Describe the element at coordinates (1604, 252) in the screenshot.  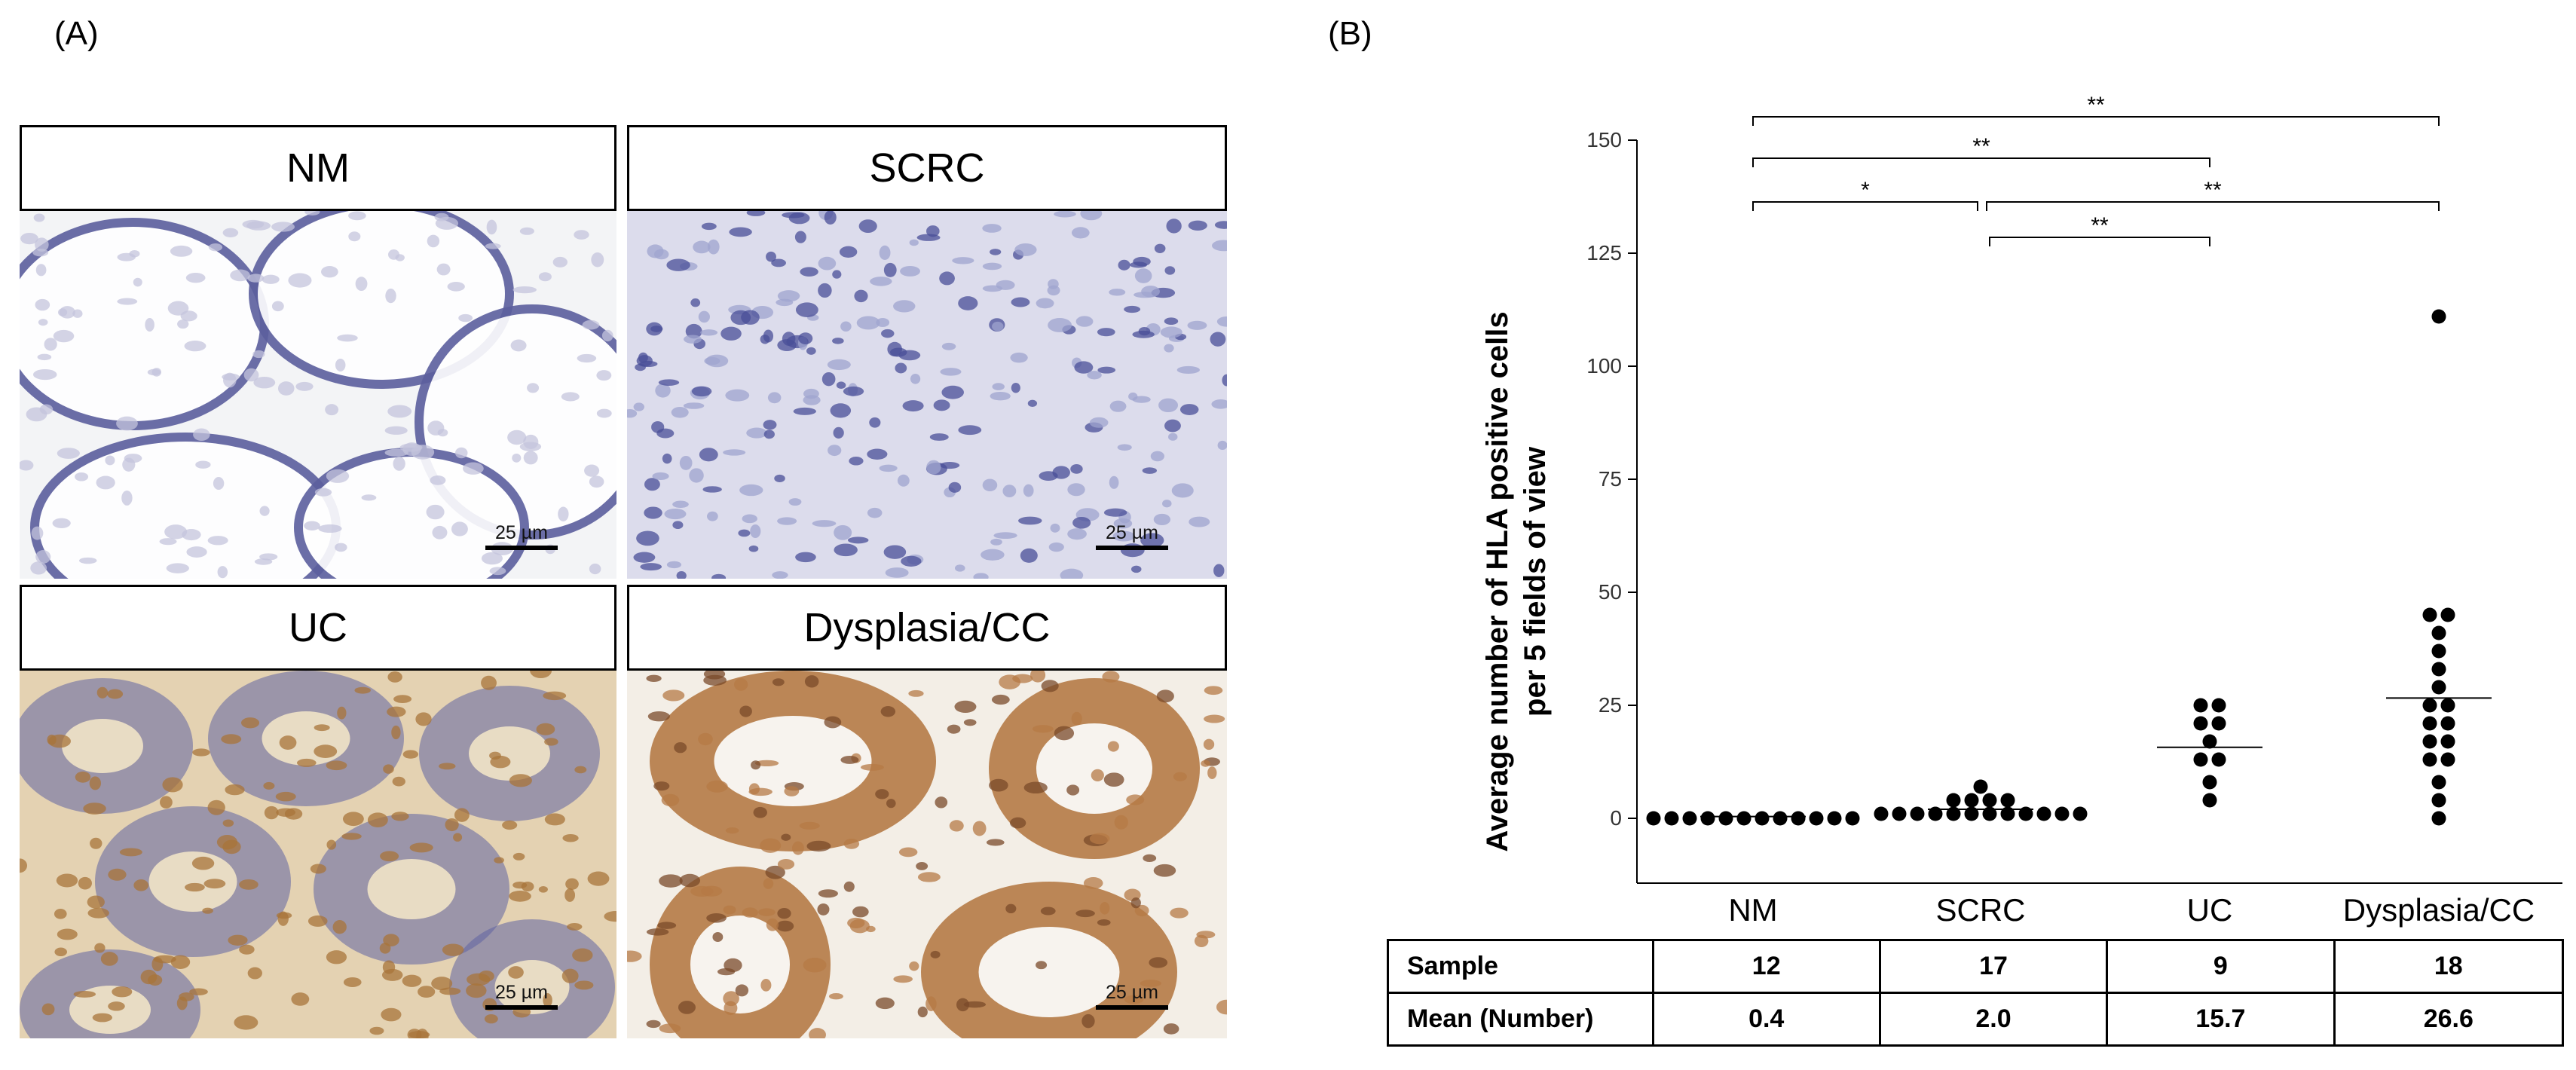
I see `y-tick-label: 125` at that location.